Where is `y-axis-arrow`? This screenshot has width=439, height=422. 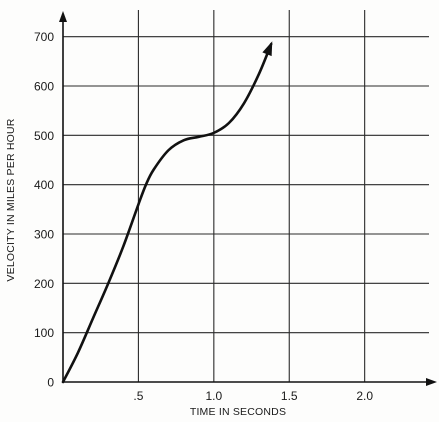
y-axis-arrow is located at coordinates (63, 16).